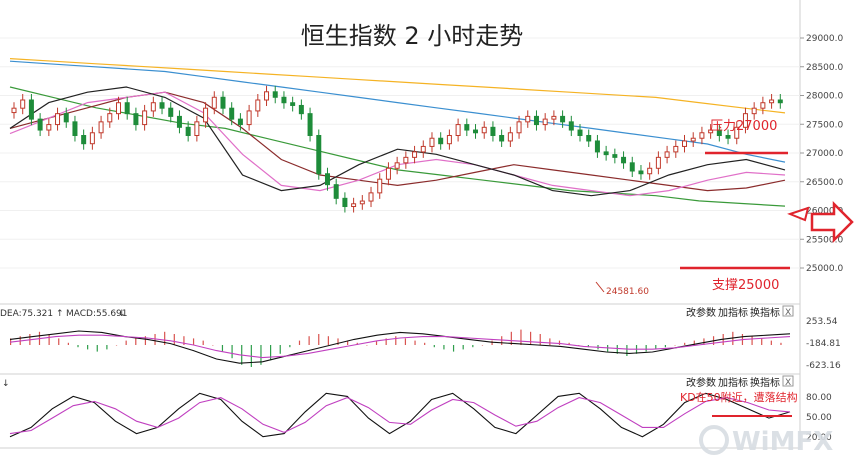 This screenshot has height=476, width=859. I want to click on price-tick-label: 28500.0, so click(824, 68).